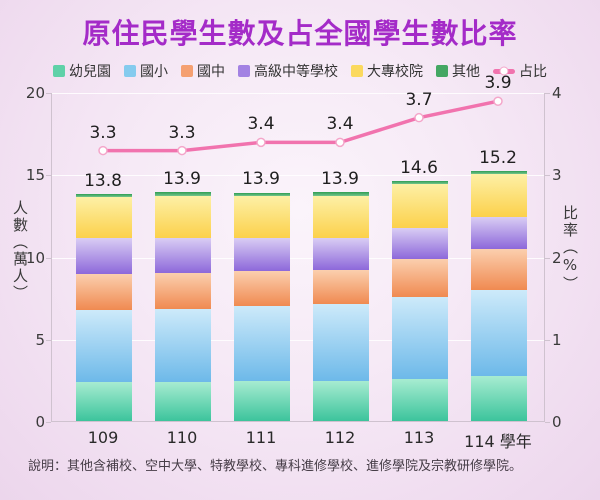  What do you see at coordinates (340, 437) in the screenshot?
I see `x-axis-label: 112` at bounding box center [340, 437].